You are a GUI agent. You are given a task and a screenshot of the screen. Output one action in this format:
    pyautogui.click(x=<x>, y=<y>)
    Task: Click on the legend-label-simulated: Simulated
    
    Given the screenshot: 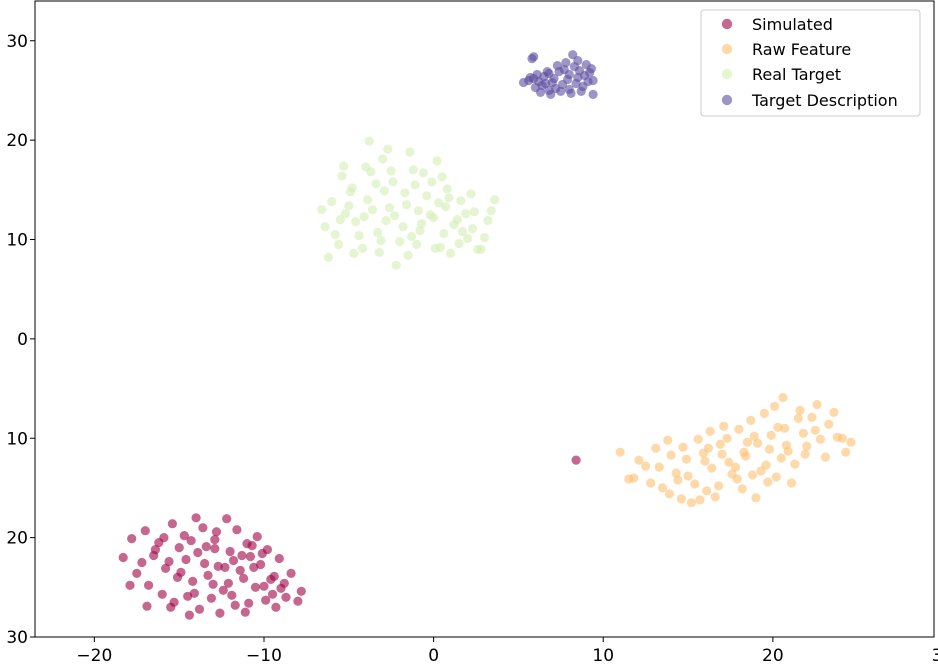 What is the action you would take?
    pyautogui.click(x=792, y=24)
    